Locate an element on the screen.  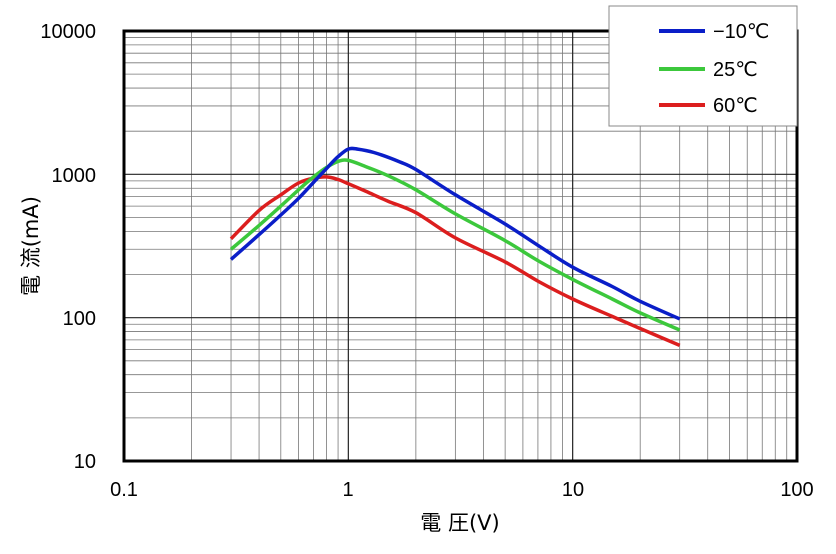
legend-label: −10℃ is located at coordinates (741, 32).